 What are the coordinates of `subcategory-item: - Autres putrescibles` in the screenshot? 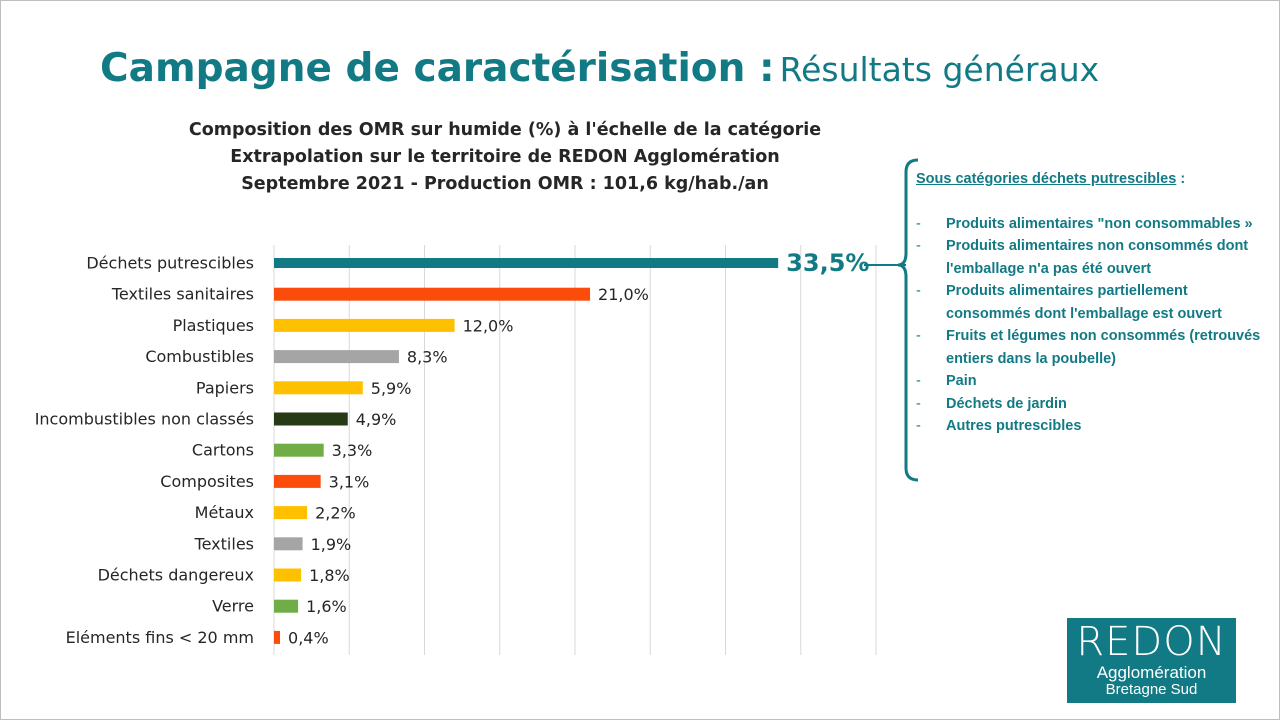 It's located at (1096, 426).